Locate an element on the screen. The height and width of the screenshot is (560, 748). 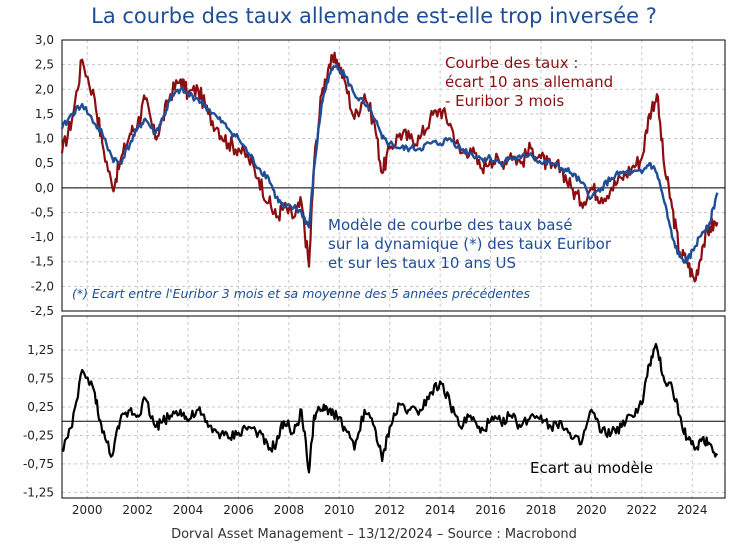
y-tick-label: 3,0 is located at coordinates (44, 40).